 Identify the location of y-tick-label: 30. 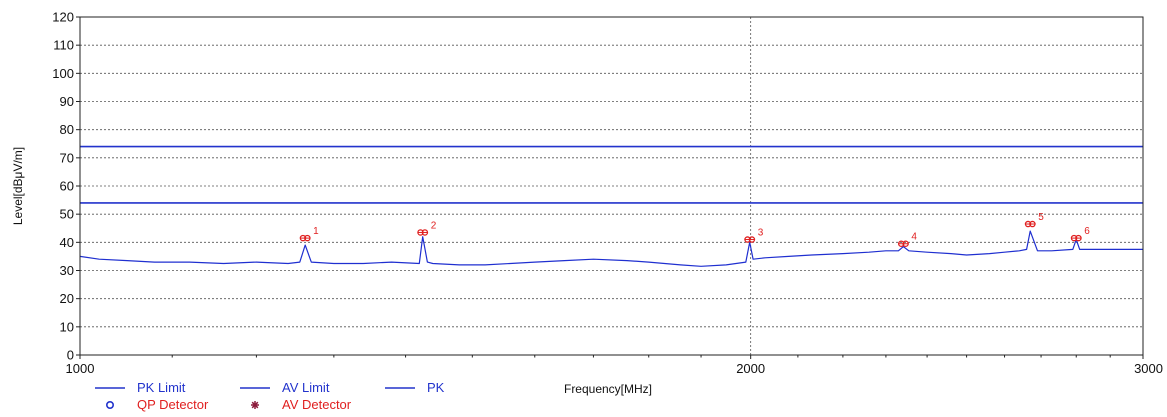
(67, 270).